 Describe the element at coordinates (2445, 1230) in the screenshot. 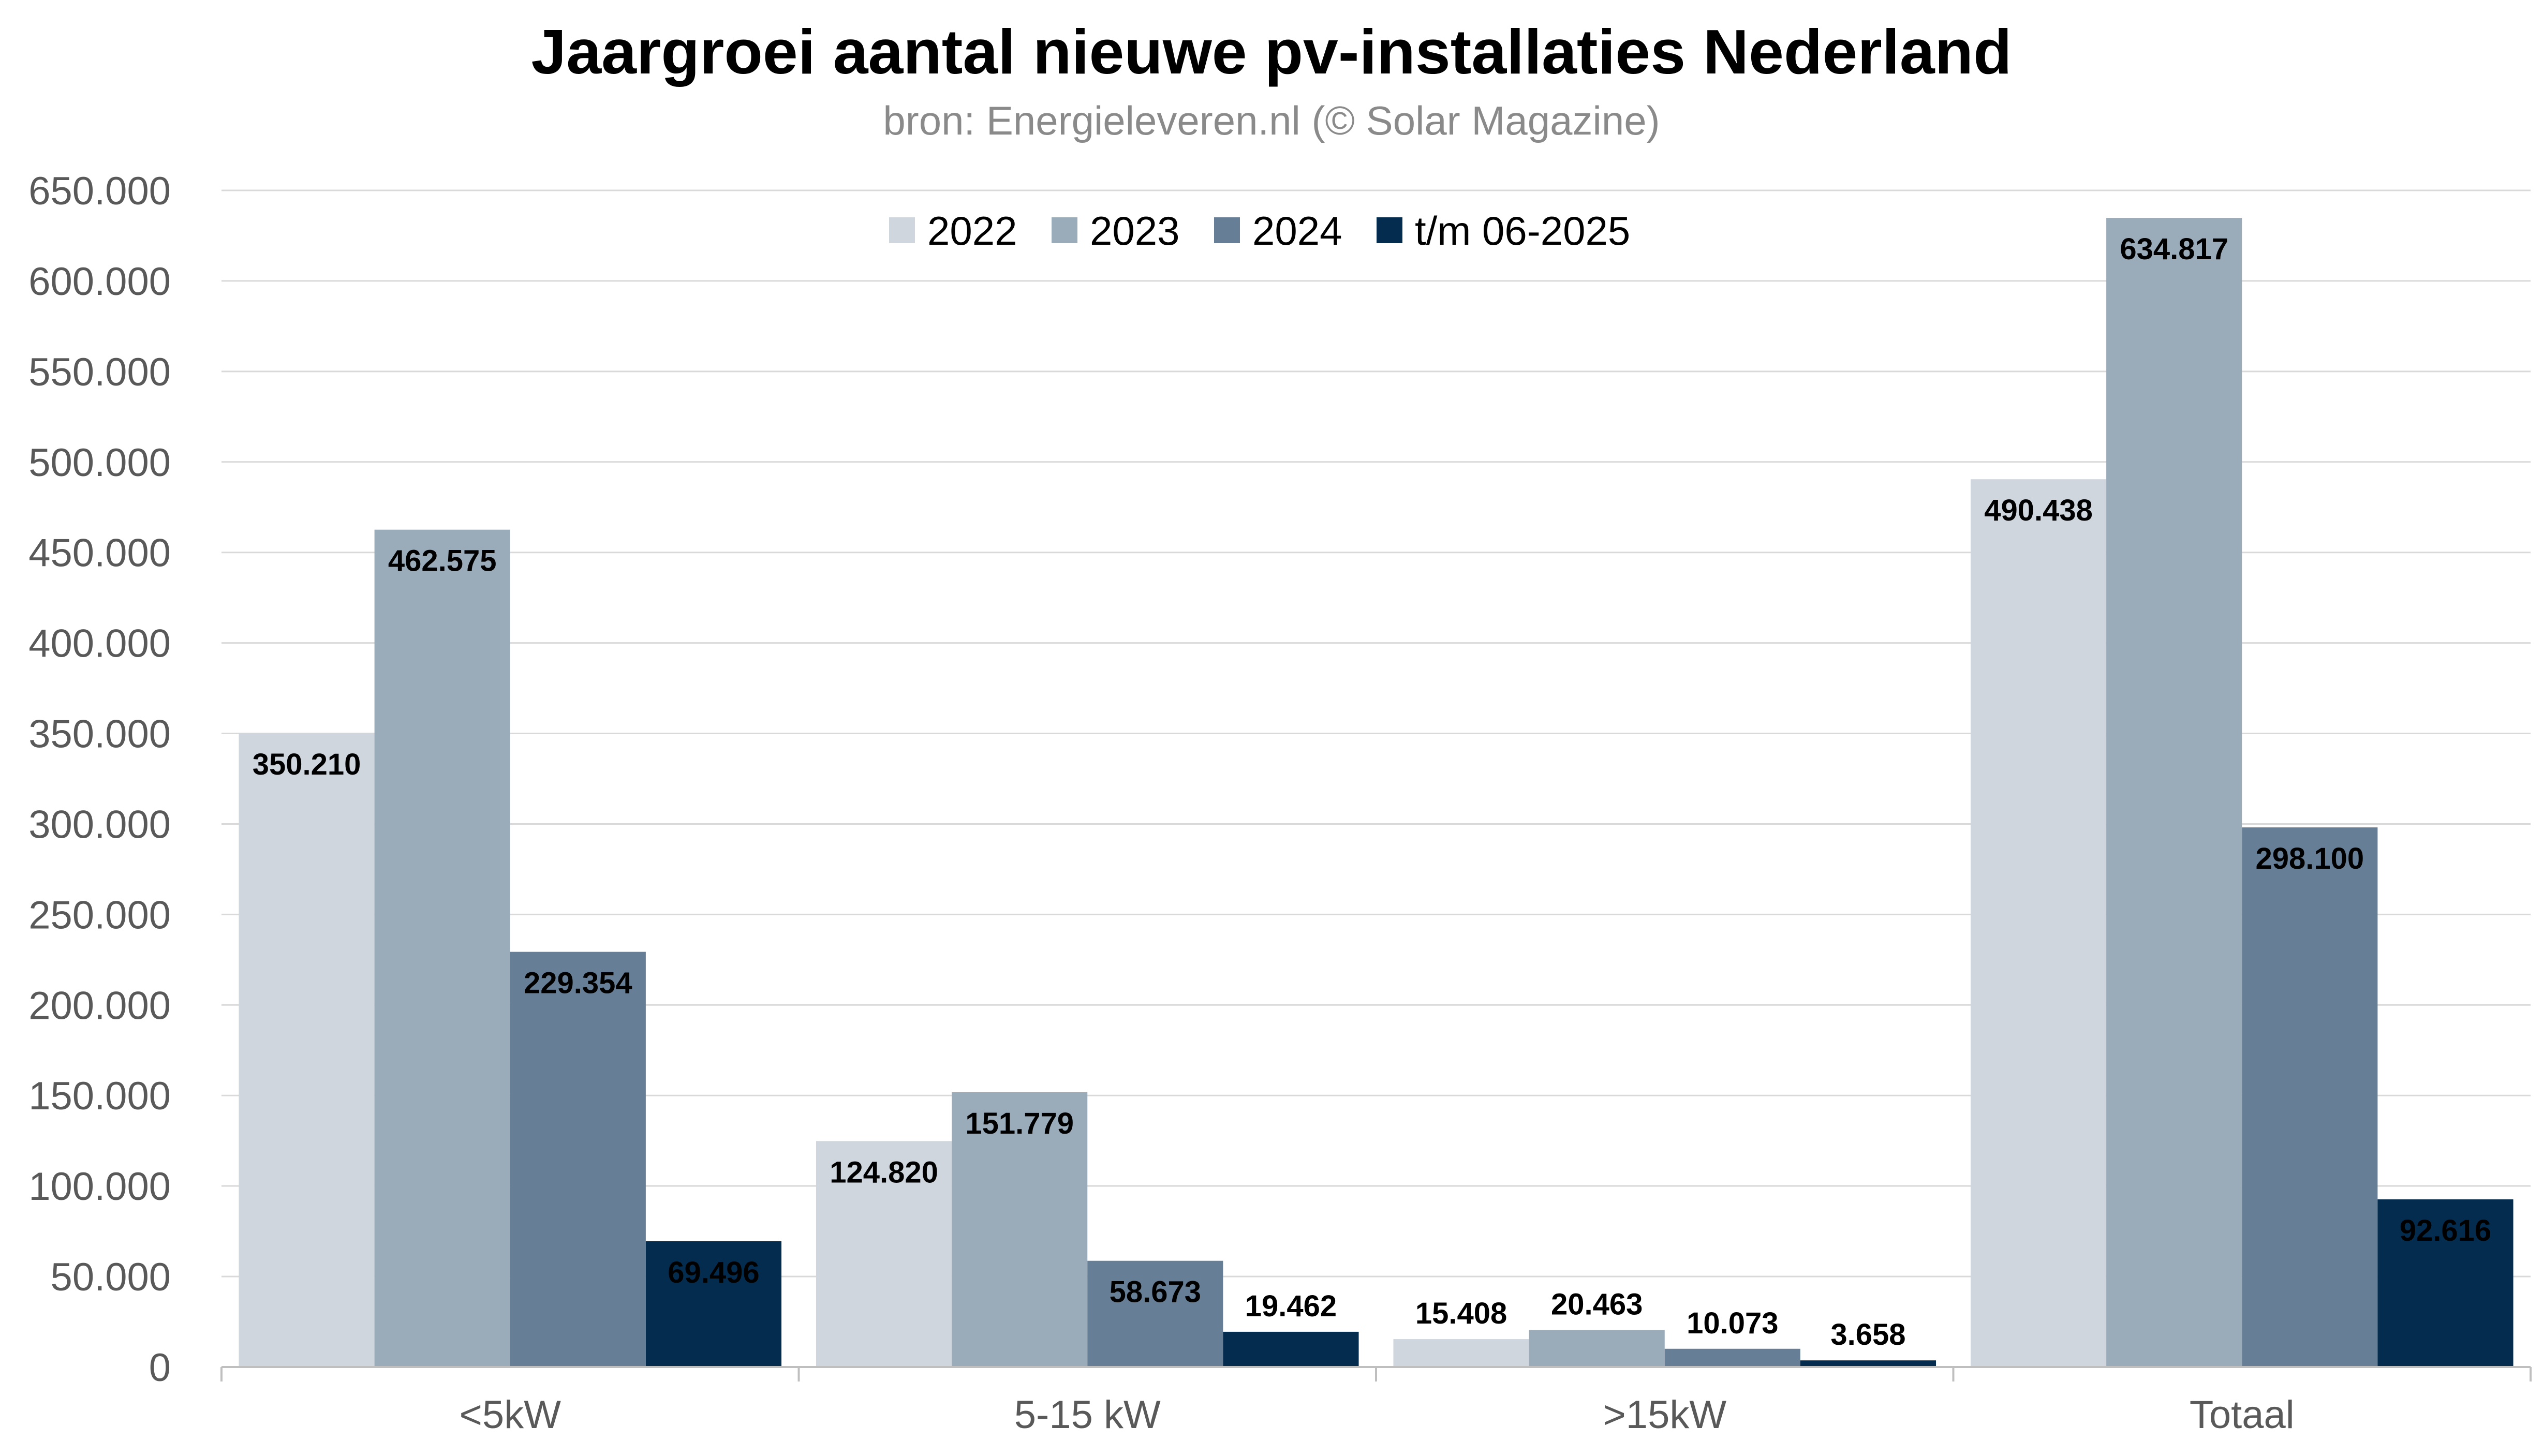

I see `data-label: 92.616` at that location.